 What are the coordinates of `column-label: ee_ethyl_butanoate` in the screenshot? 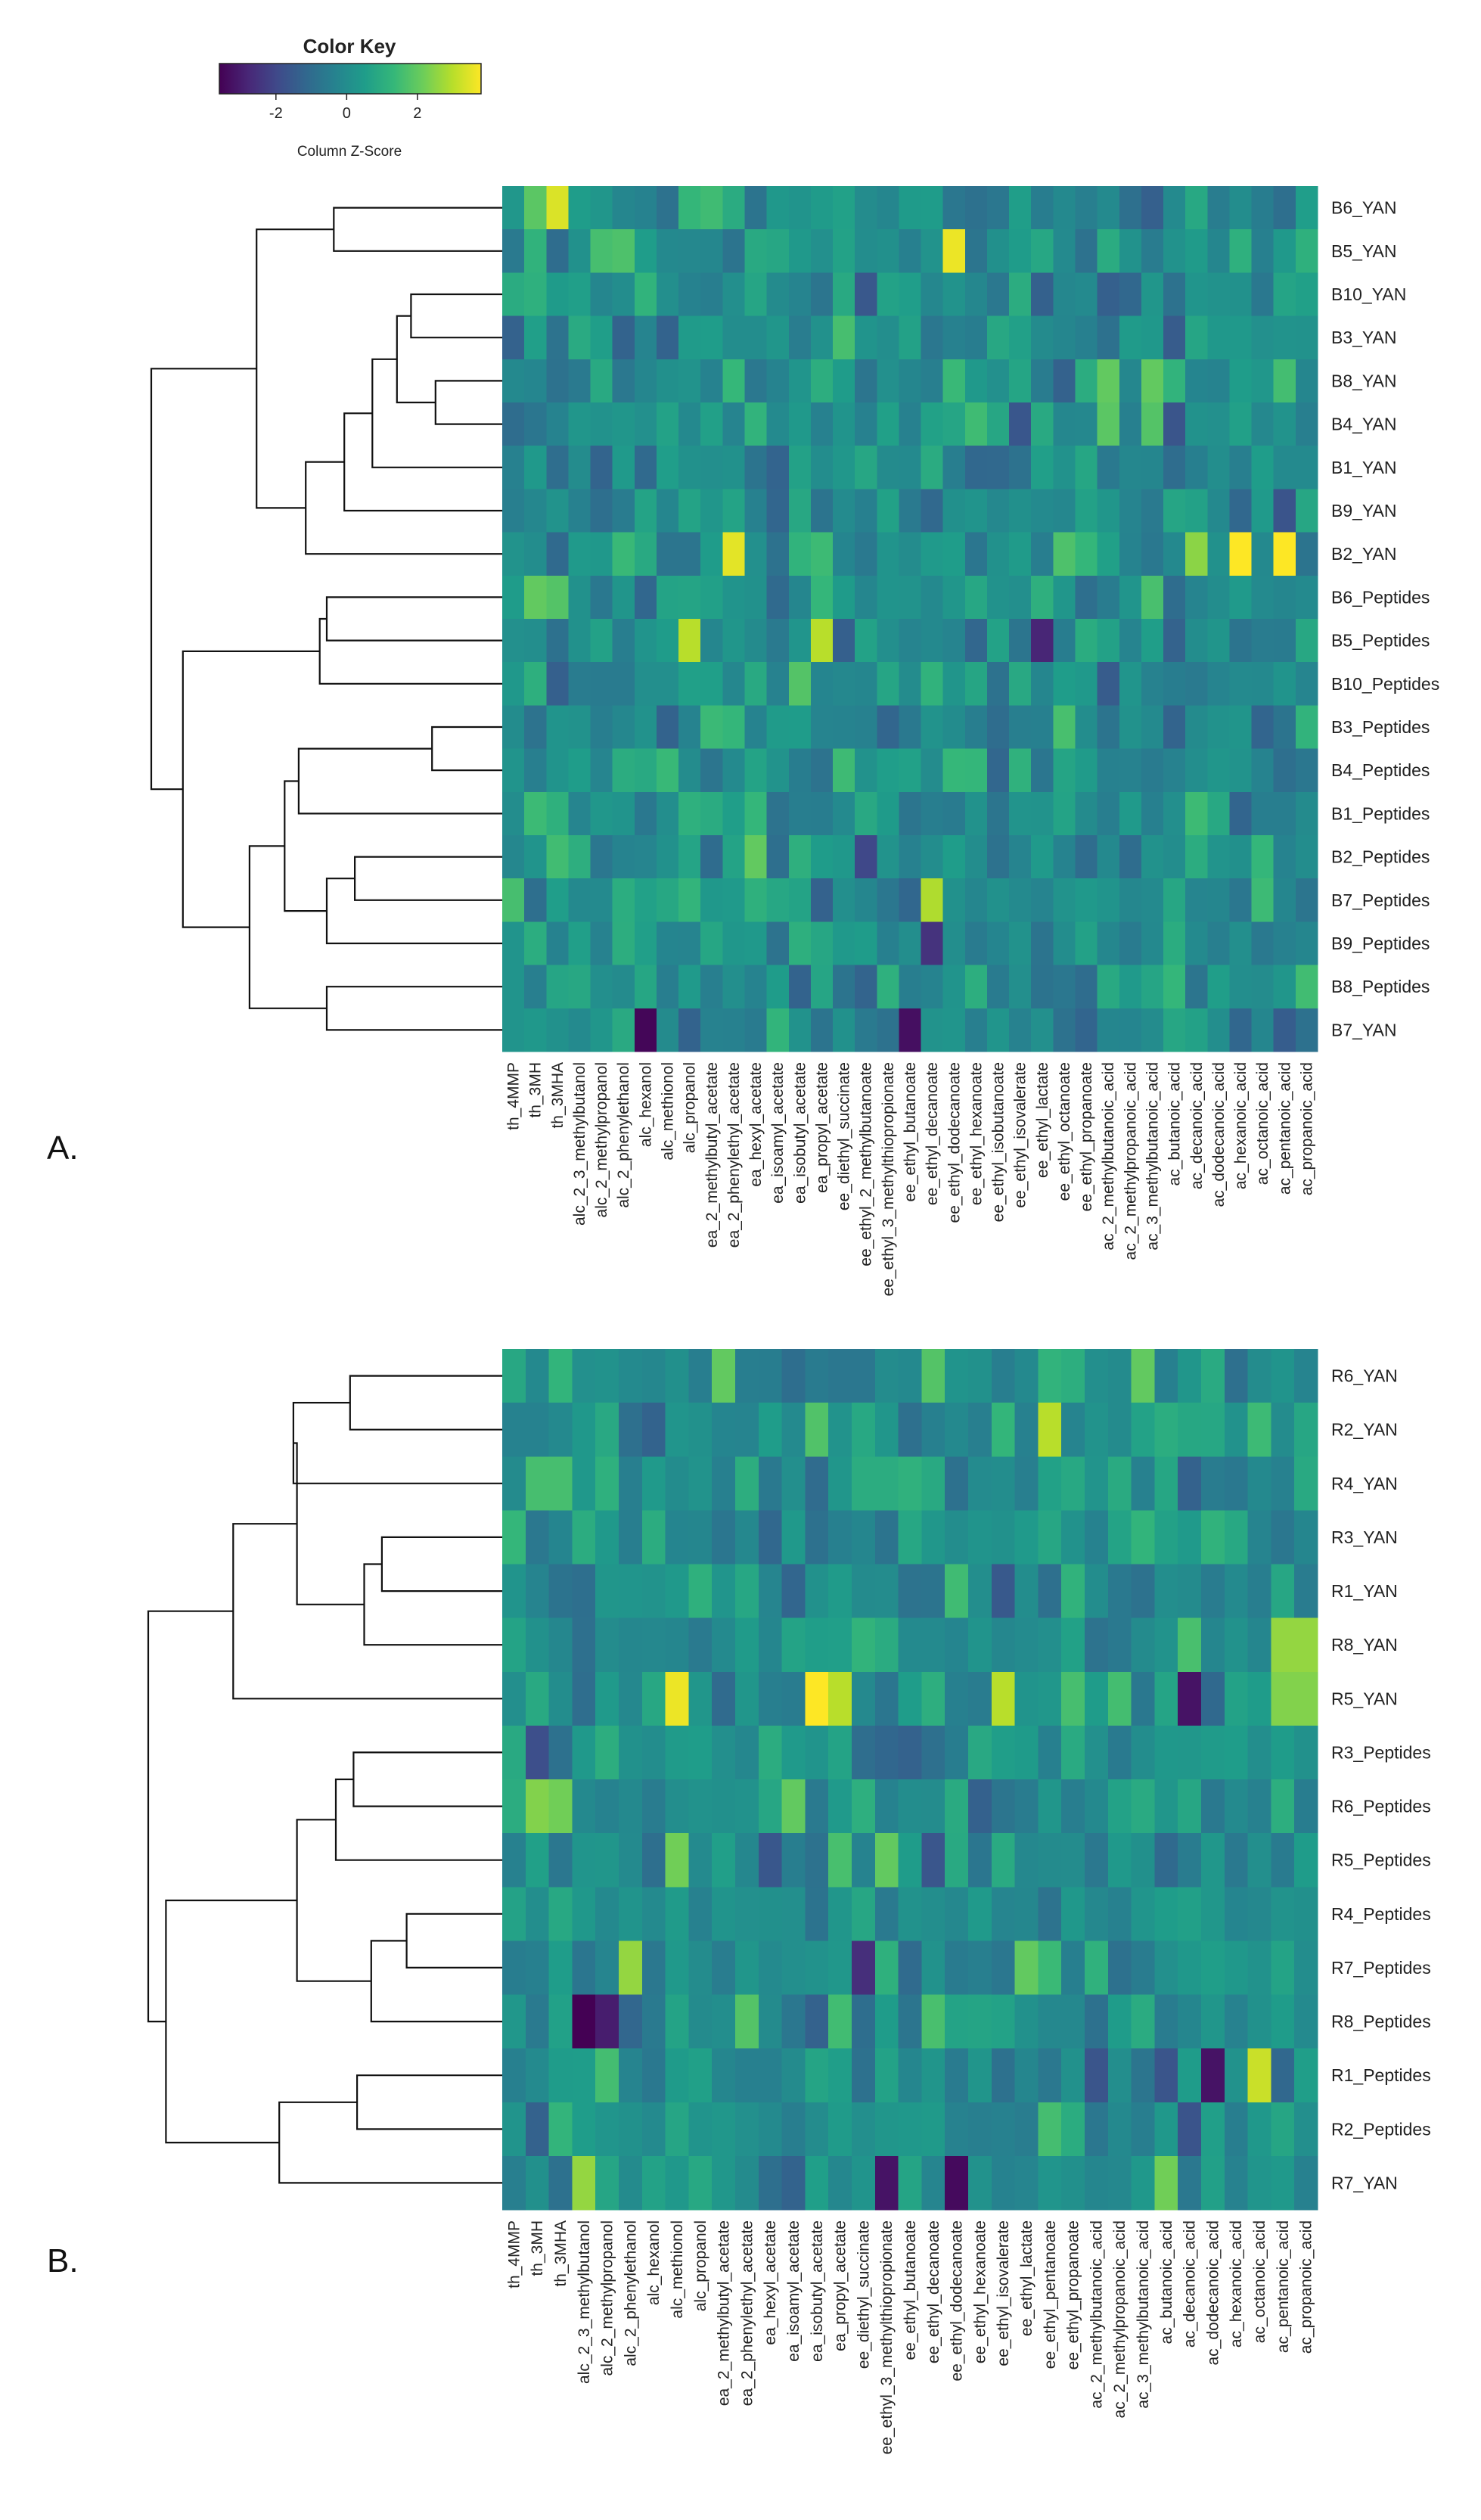 It's located at (910, 1132).